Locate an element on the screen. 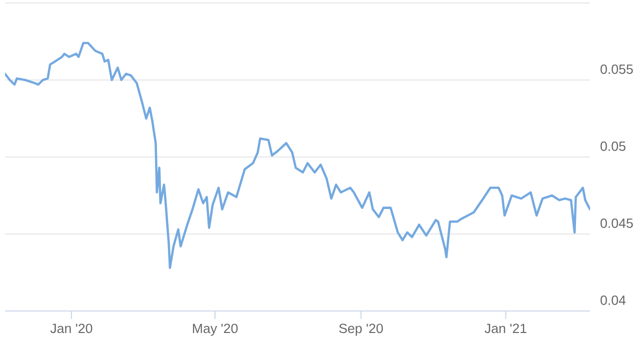 The width and height of the screenshot is (640, 360). x-tick-label: May '20 is located at coordinates (215, 330).